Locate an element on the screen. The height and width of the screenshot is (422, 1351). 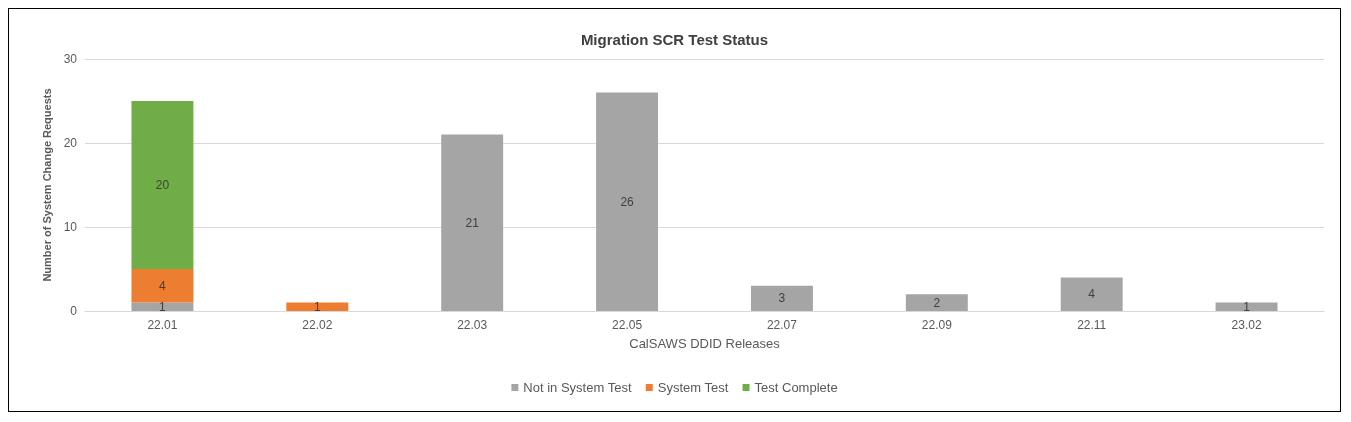
x-tick-label: 22.11 is located at coordinates (1092, 325).